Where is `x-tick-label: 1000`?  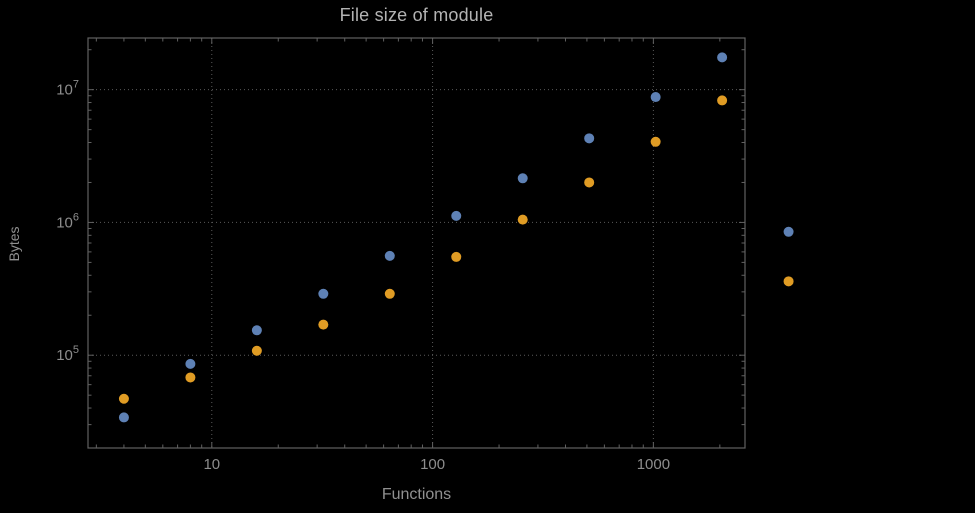 x-tick-label: 1000 is located at coordinates (653, 464).